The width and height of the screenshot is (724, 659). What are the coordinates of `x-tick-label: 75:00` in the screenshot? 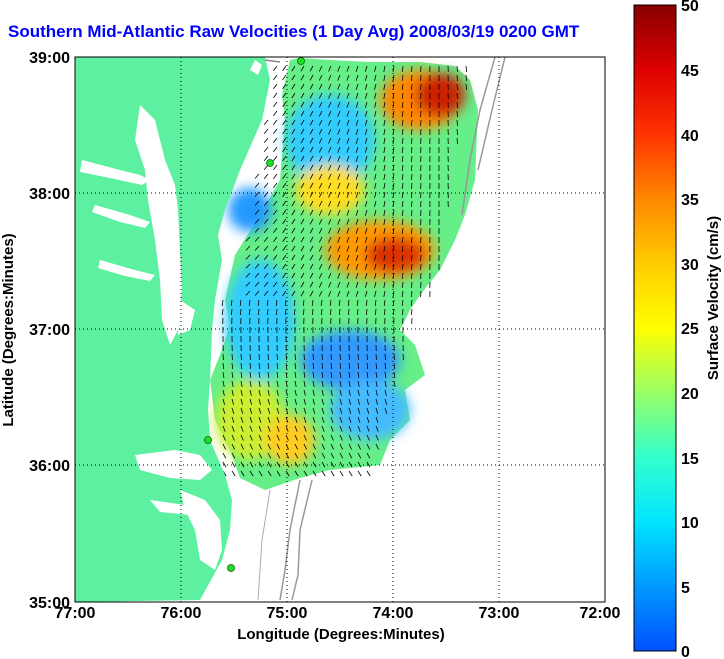 It's located at (287, 613).